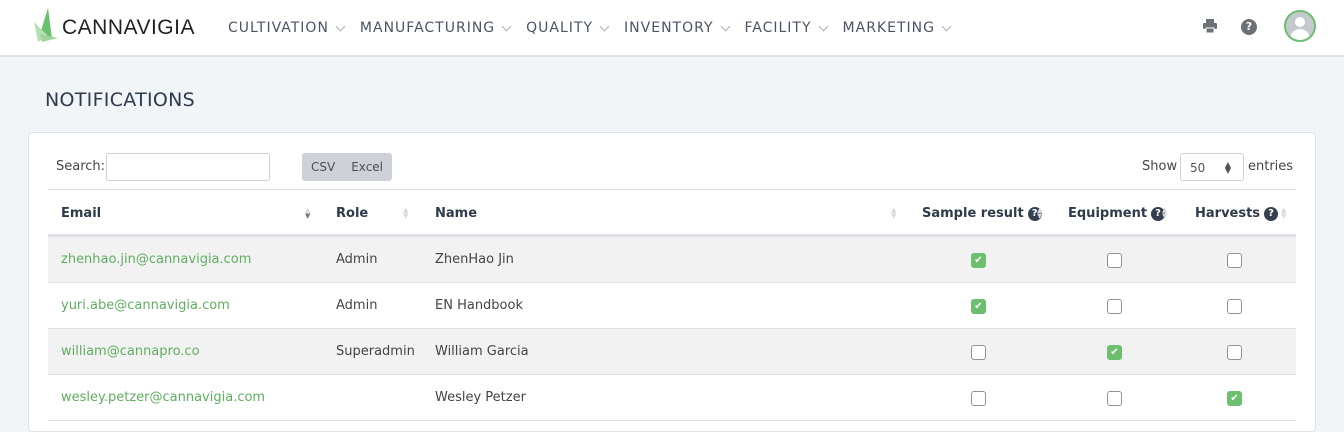 The image size is (1344, 432). I want to click on col-label: Role, so click(352, 213).